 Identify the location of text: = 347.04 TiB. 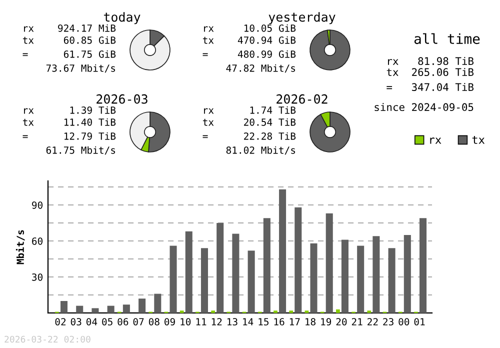
(430, 87).